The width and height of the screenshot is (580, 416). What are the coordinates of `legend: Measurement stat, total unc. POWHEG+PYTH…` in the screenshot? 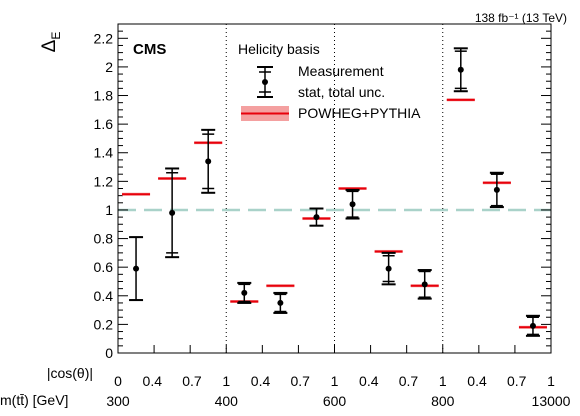 It's located at (331, 92).